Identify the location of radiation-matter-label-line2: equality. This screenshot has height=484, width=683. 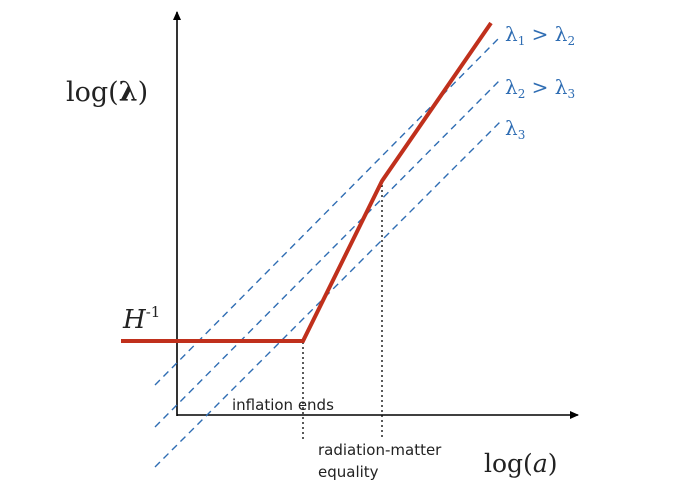
(348, 472).